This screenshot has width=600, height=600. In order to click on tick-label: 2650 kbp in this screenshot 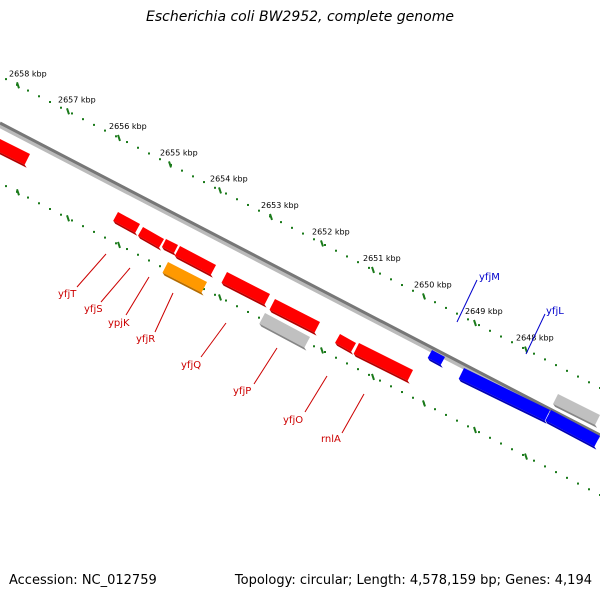, I will do `click(433, 284)`.